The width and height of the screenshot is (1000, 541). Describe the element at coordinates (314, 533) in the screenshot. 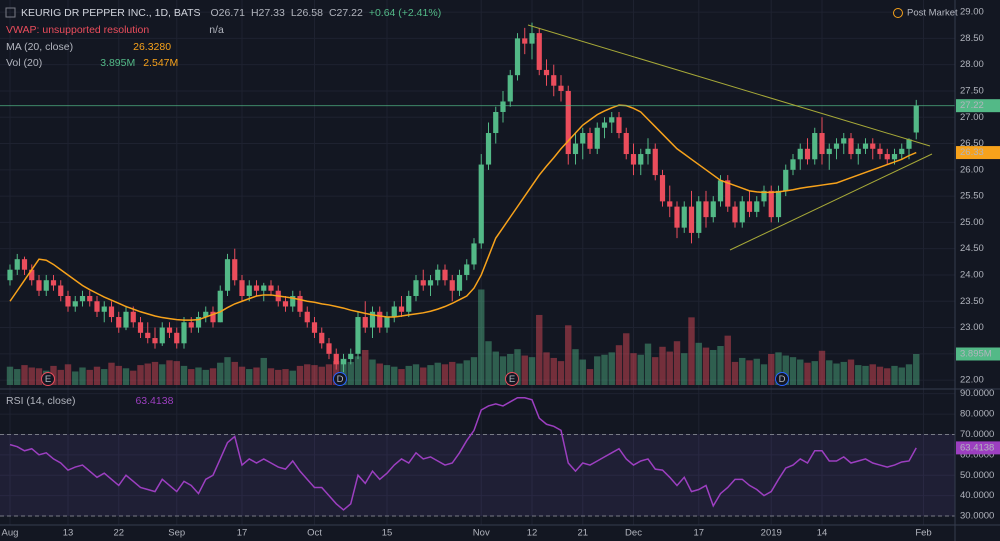

I see `x-tick-label: Oct` at that location.